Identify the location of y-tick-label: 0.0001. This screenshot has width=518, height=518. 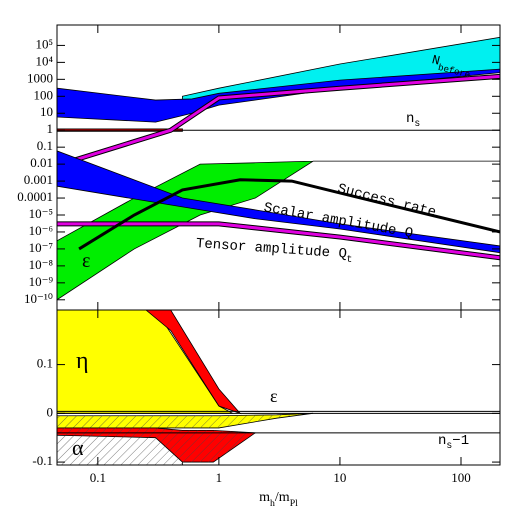
(35, 196).